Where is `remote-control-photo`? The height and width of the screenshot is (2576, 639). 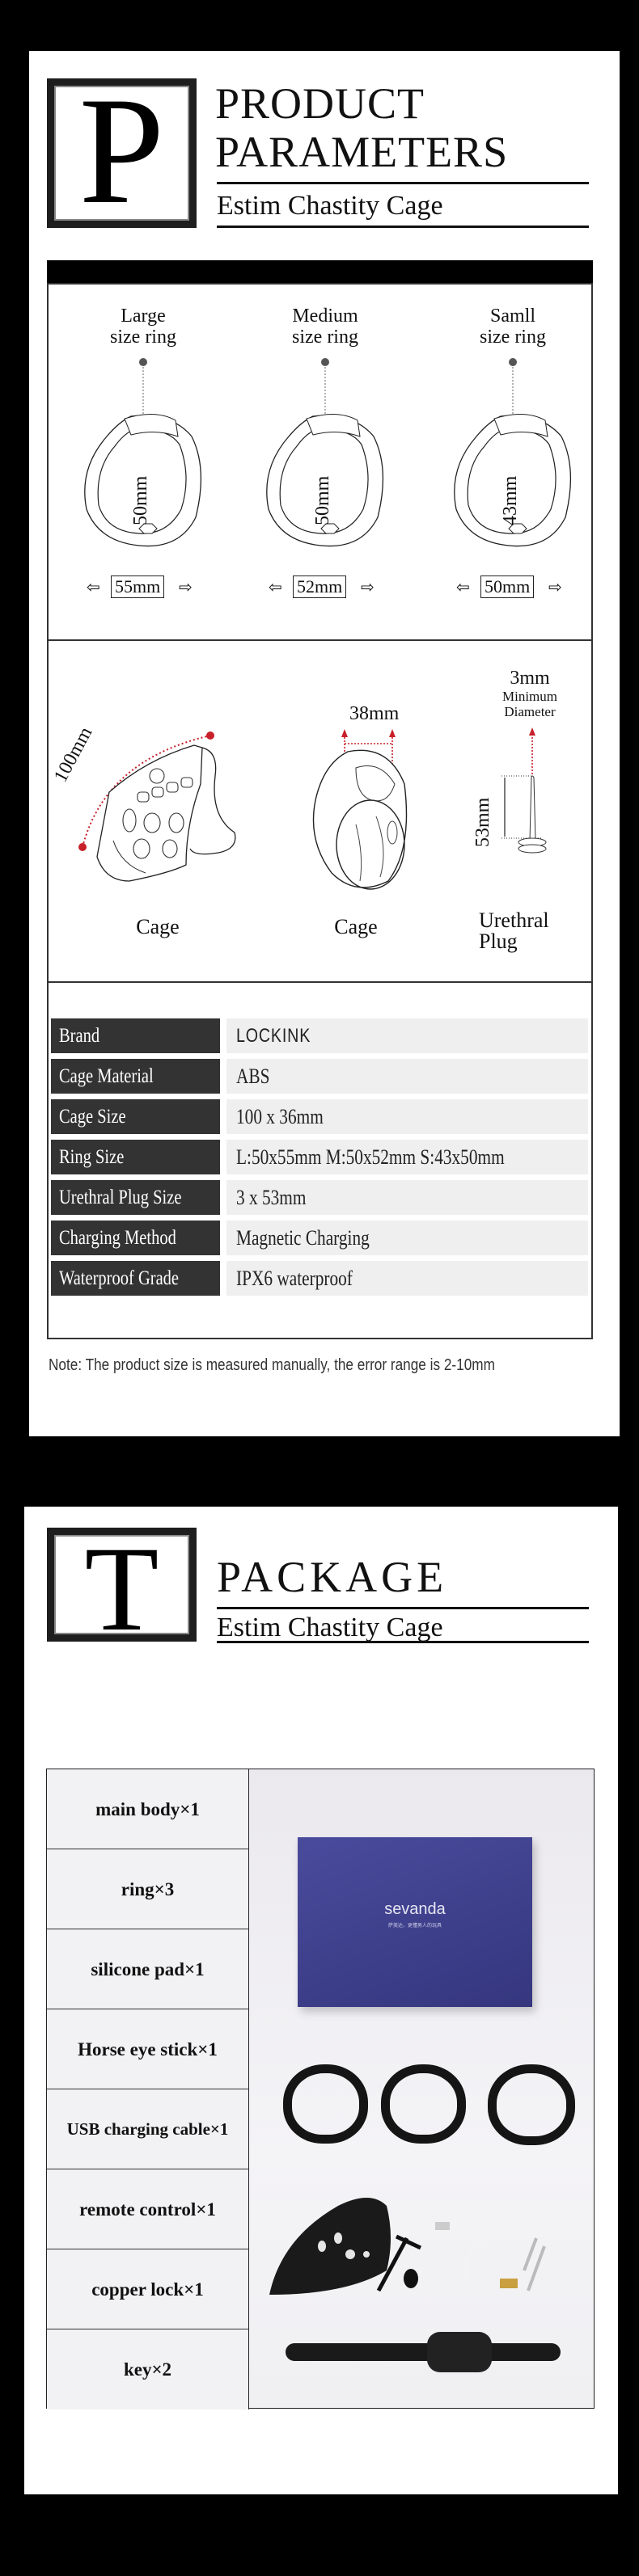
remote-control-photo is located at coordinates (459, 2352).